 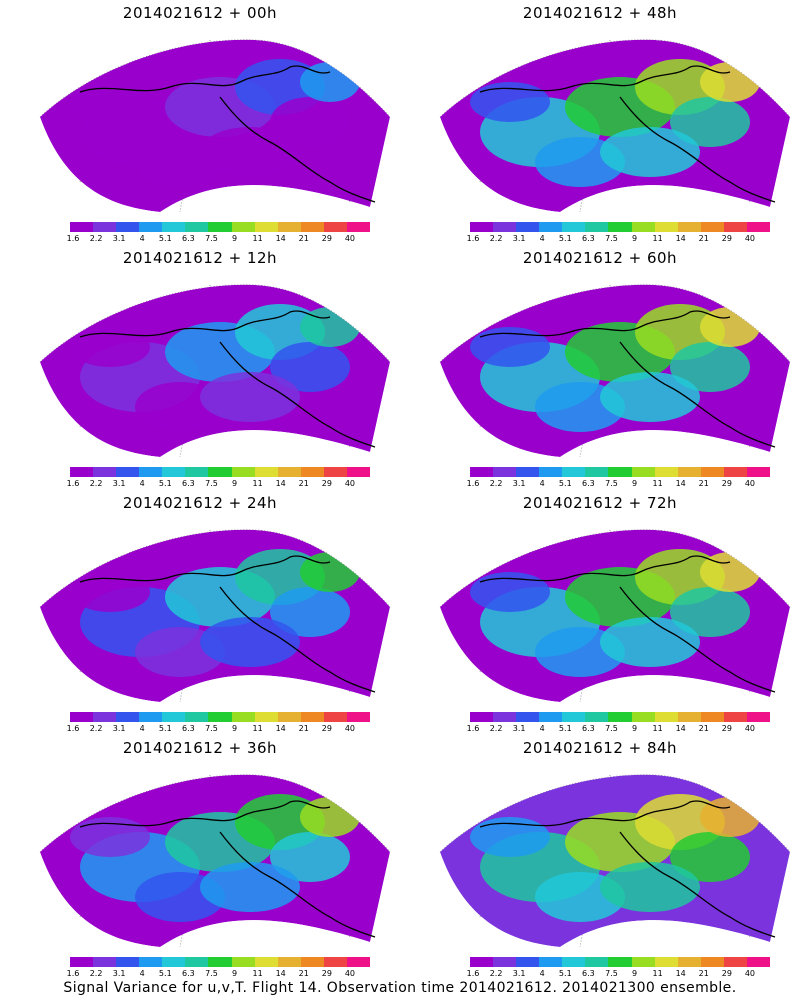 I want to click on colorbar-label: 5.1, so click(x=565, y=973).